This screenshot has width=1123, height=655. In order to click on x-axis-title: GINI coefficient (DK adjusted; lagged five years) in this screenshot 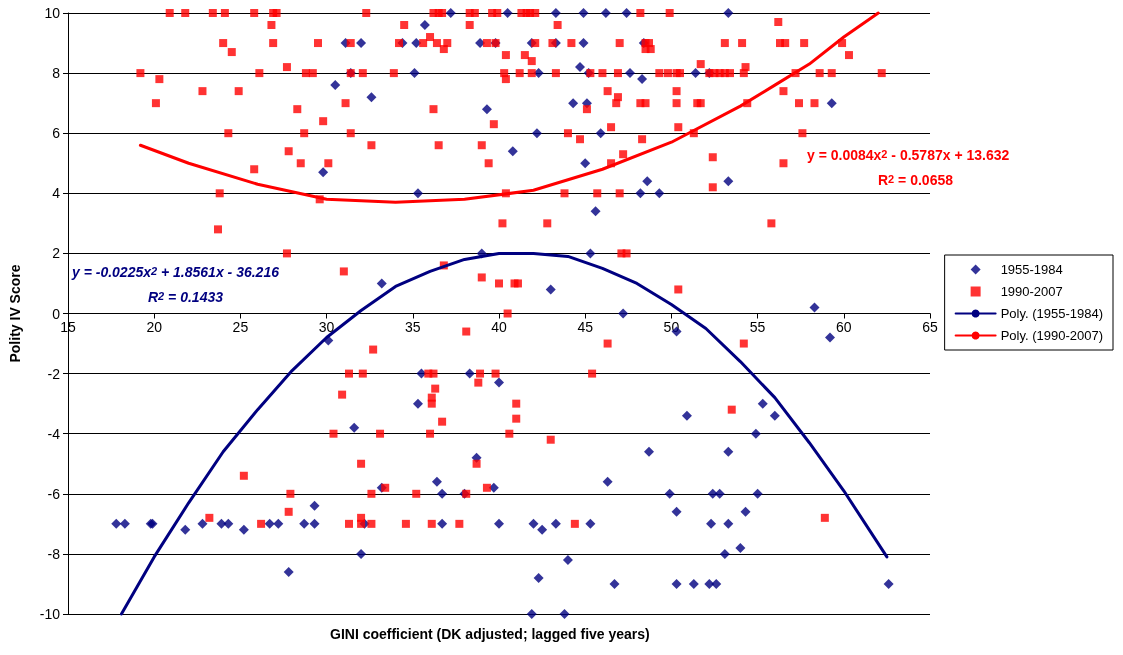, I will do `click(490, 634)`.